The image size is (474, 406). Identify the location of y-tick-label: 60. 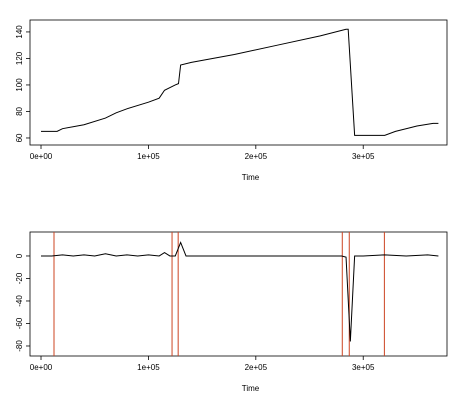
(19, 137).